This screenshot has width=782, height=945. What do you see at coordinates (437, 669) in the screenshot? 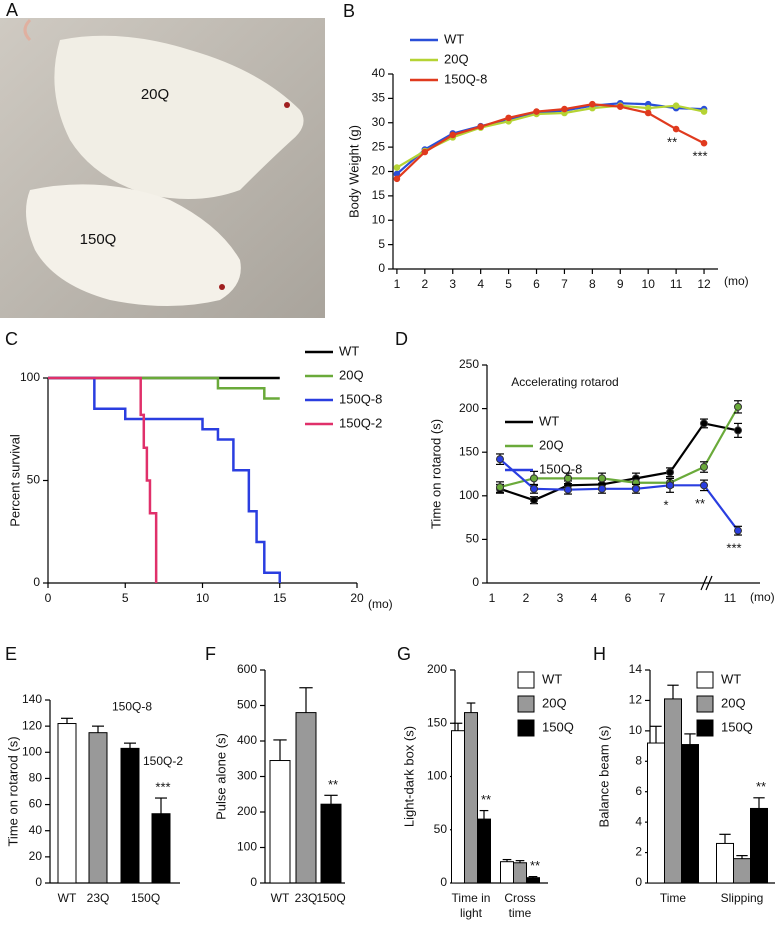
I see `y-tick-label: 200` at bounding box center [437, 669].